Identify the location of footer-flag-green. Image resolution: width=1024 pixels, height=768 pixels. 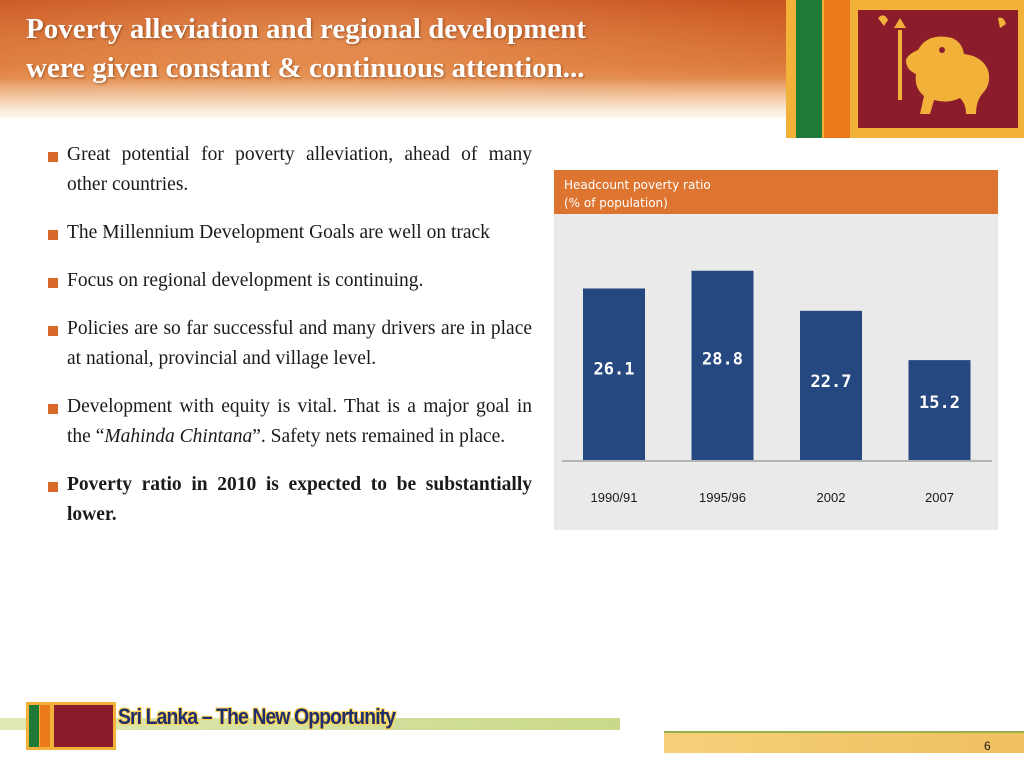
(34, 726).